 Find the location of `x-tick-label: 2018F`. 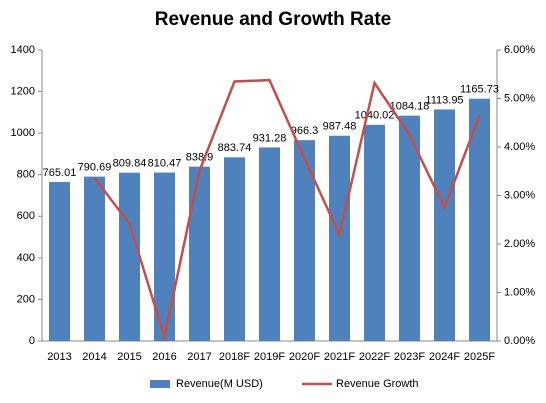

x-tick-label: 2018F is located at coordinates (234, 357).